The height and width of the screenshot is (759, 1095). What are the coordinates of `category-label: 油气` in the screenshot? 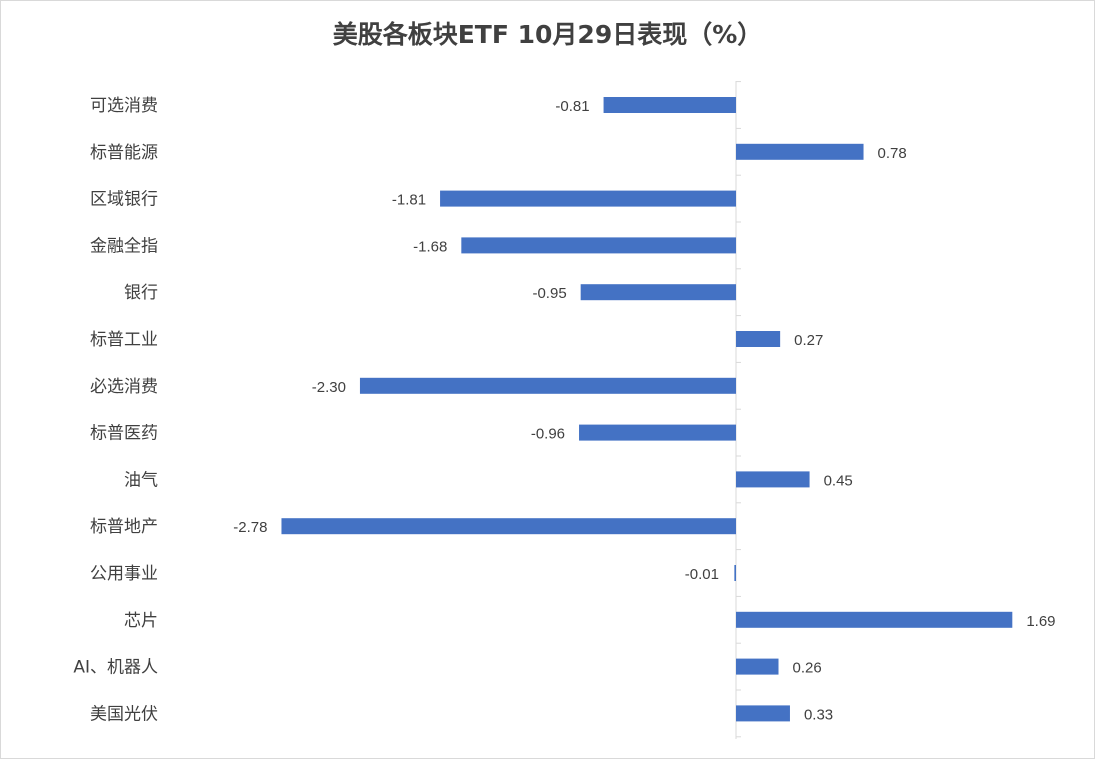 It's located at (141, 480).